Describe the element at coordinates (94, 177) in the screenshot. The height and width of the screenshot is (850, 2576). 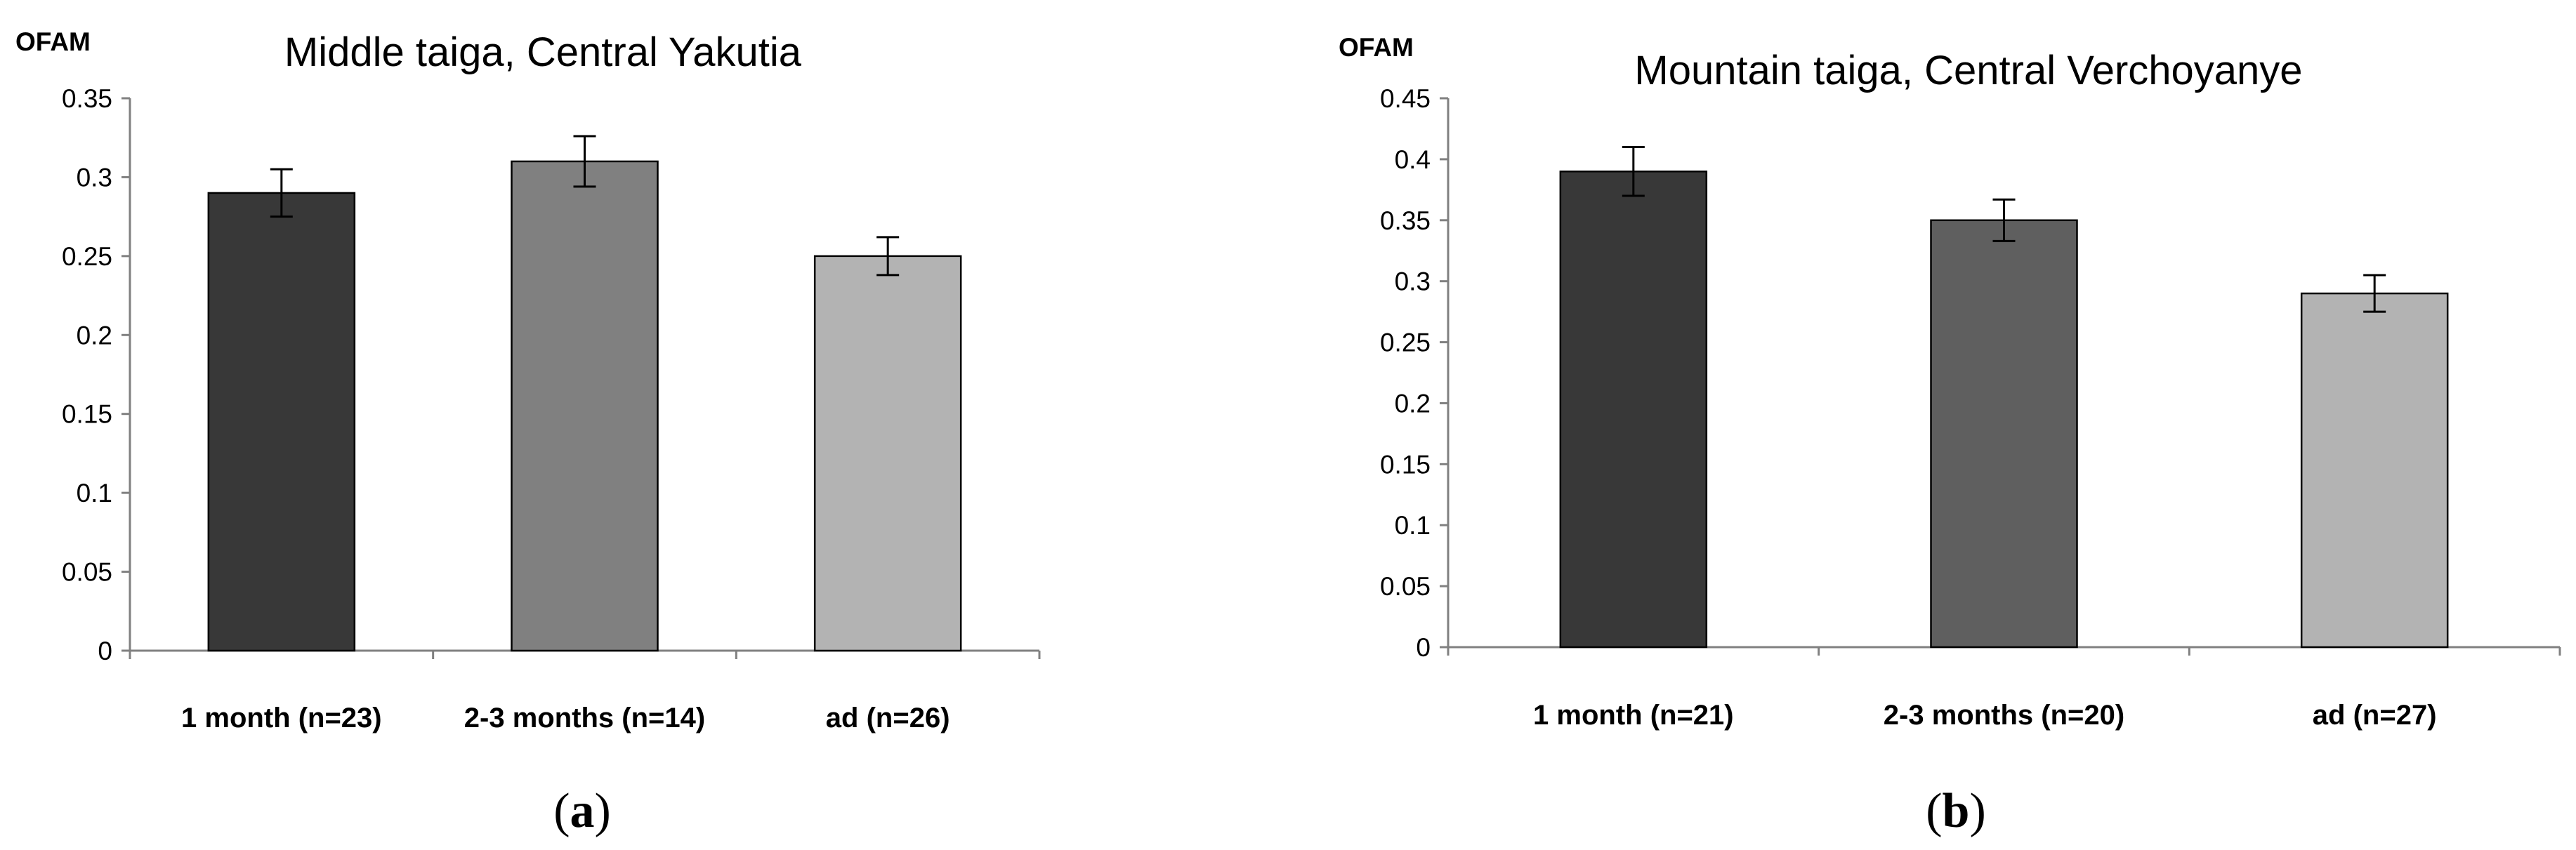
I see `chart-a-y-tick-label: 0.3` at that location.